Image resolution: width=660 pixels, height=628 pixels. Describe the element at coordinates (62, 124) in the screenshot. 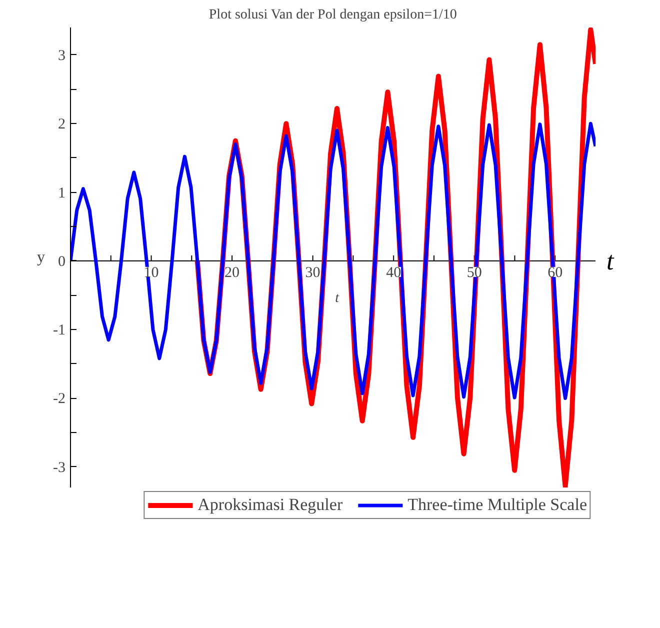

I see `y-tick-label: 2` at that location.